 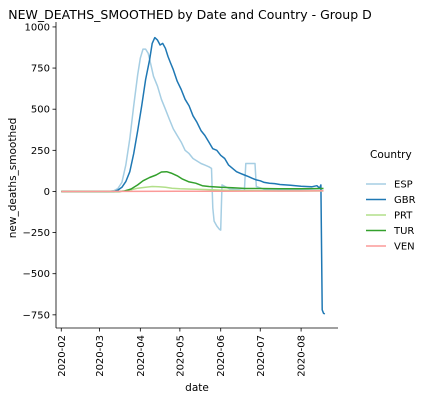 What do you see at coordinates (37, 27) in the screenshot?
I see `y-tick-label: 1000` at bounding box center [37, 27].